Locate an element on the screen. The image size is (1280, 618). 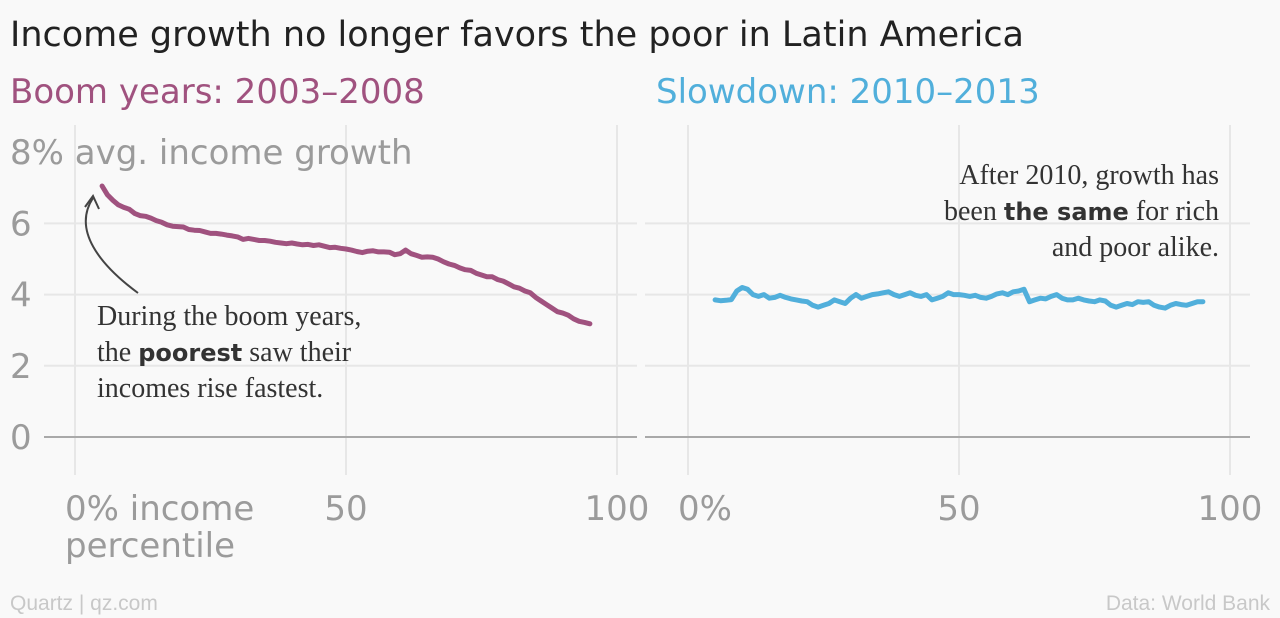
y-tick-label-0: 0 is located at coordinates (21, 438).